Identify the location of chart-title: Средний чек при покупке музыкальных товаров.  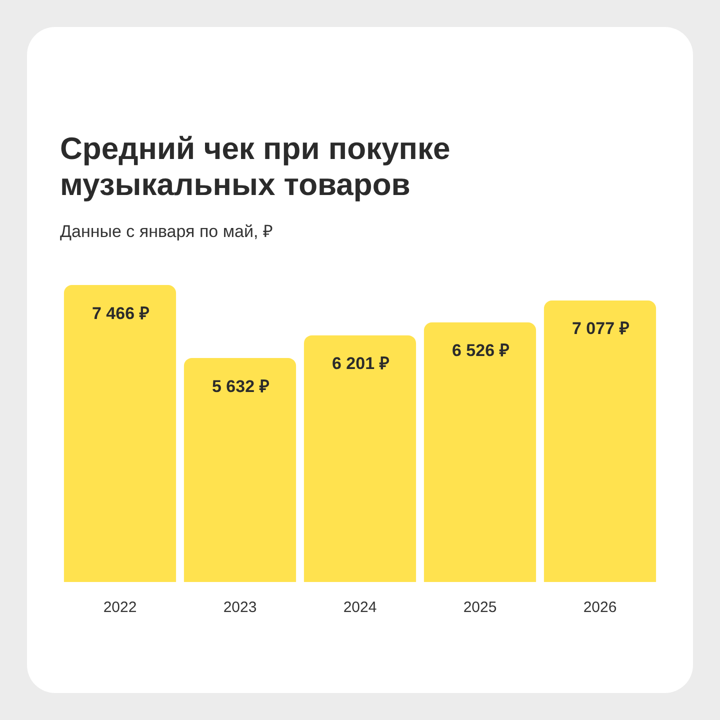
(256, 167).